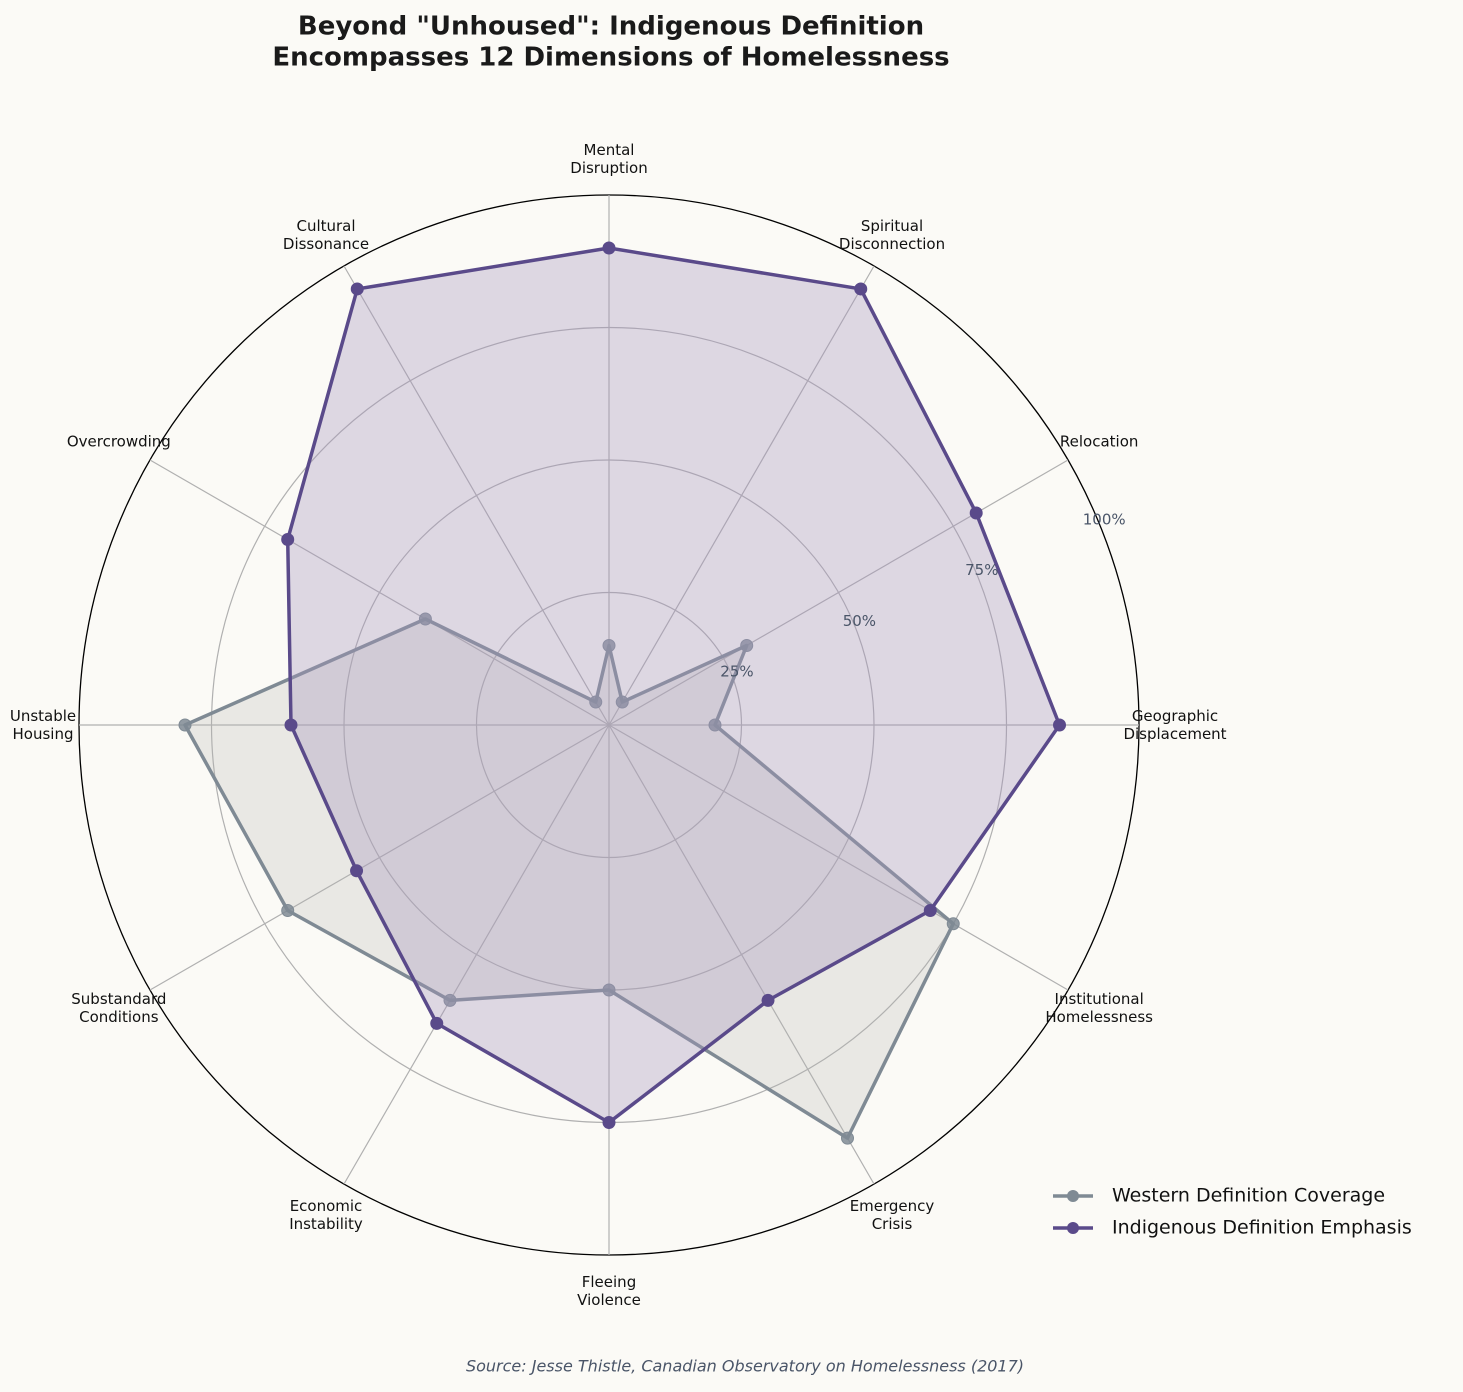 This screenshot has height=1392, width=1463. What do you see at coordinates (1104, 519) in the screenshot?
I see `r-tick-label: 100%` at bounding box center [1104, 519].